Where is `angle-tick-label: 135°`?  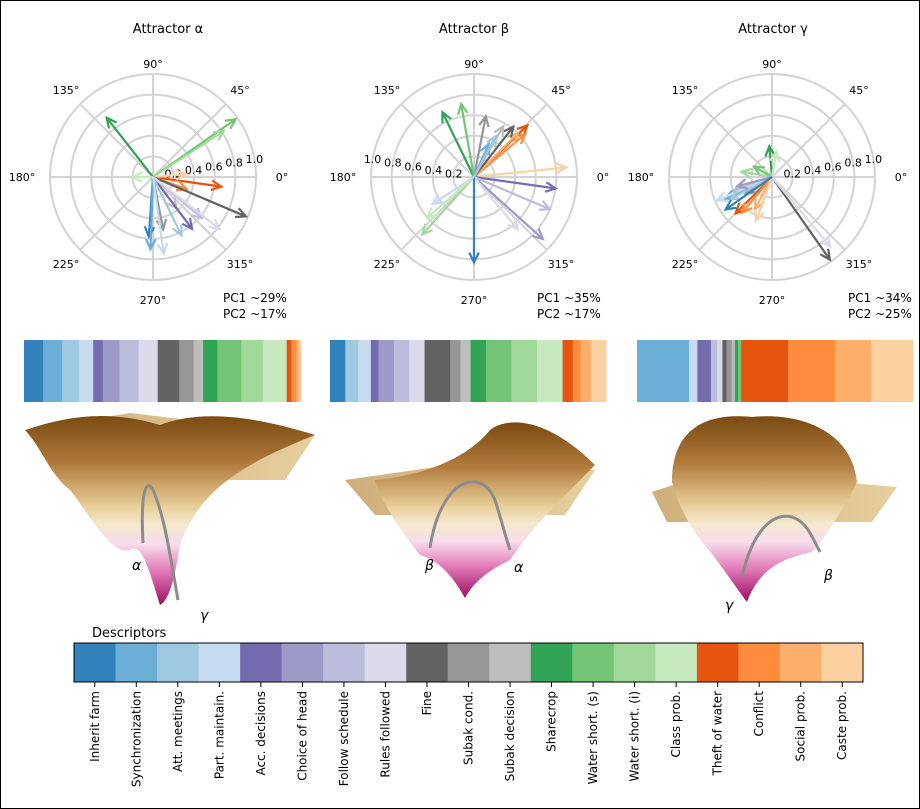
angle-tick-label: 135° is located at coordinates (387, 90).